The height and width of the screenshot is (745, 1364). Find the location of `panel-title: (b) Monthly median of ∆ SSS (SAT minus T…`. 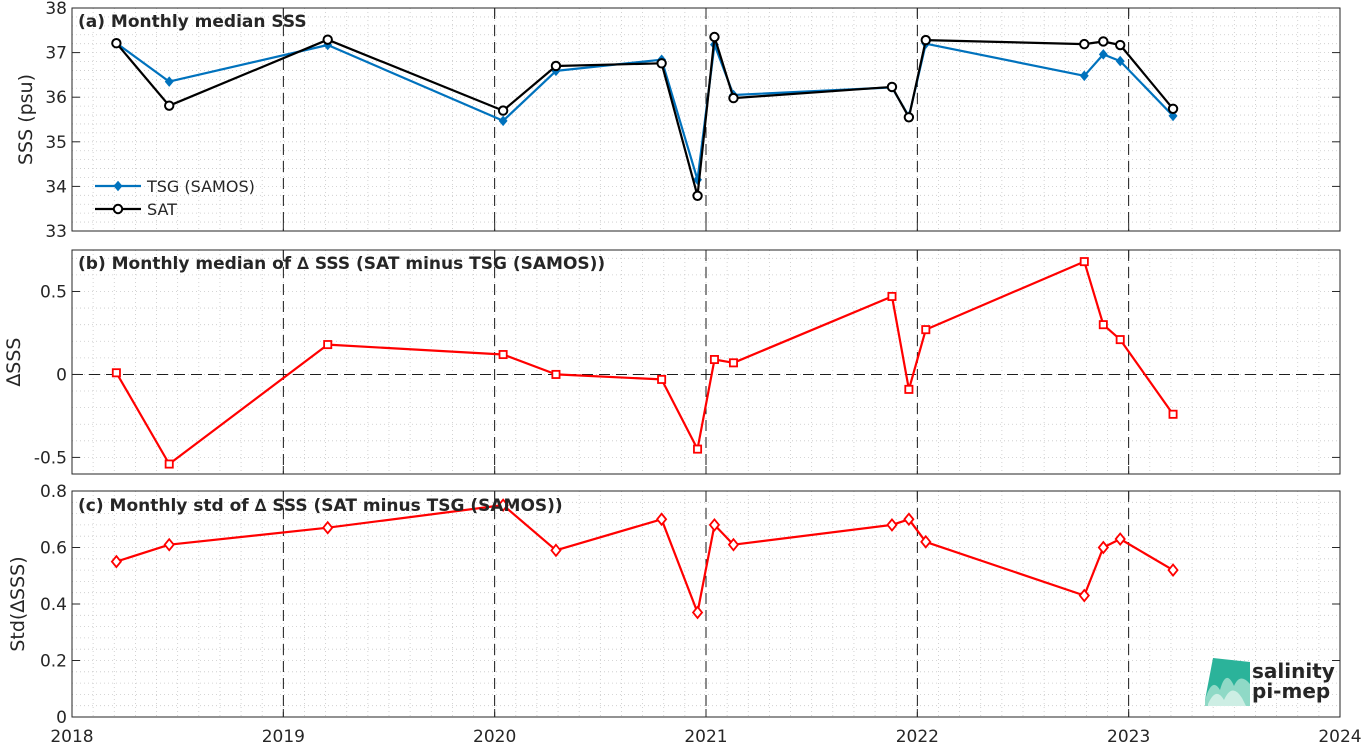

panel-title: (b) Monthly median of ∆ SSS (SAT minus T… is located at coordinates (341, 264).